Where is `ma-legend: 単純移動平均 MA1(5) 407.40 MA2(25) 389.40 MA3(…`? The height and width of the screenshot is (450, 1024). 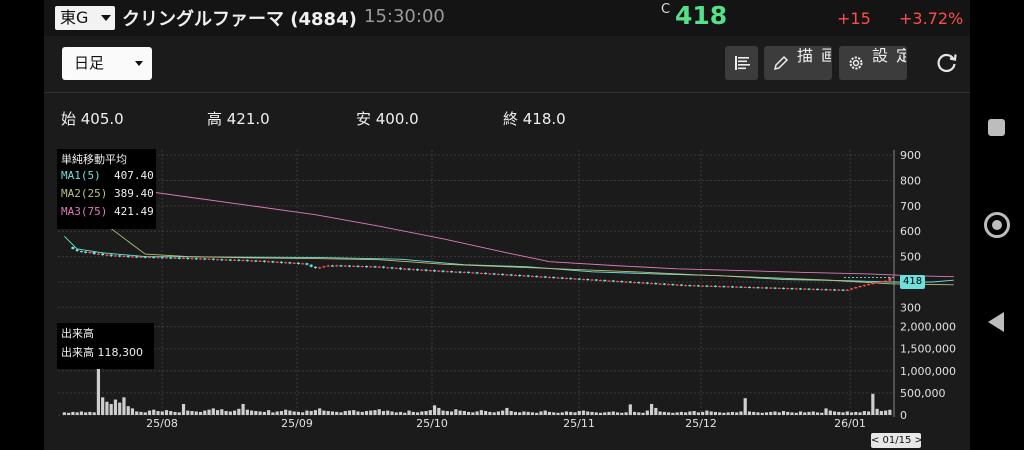 ma-legend: 単純移動平均 MA1(5) 407.40 MA2(25) 389.40 MA3(… is located at coordinates (106, 189).